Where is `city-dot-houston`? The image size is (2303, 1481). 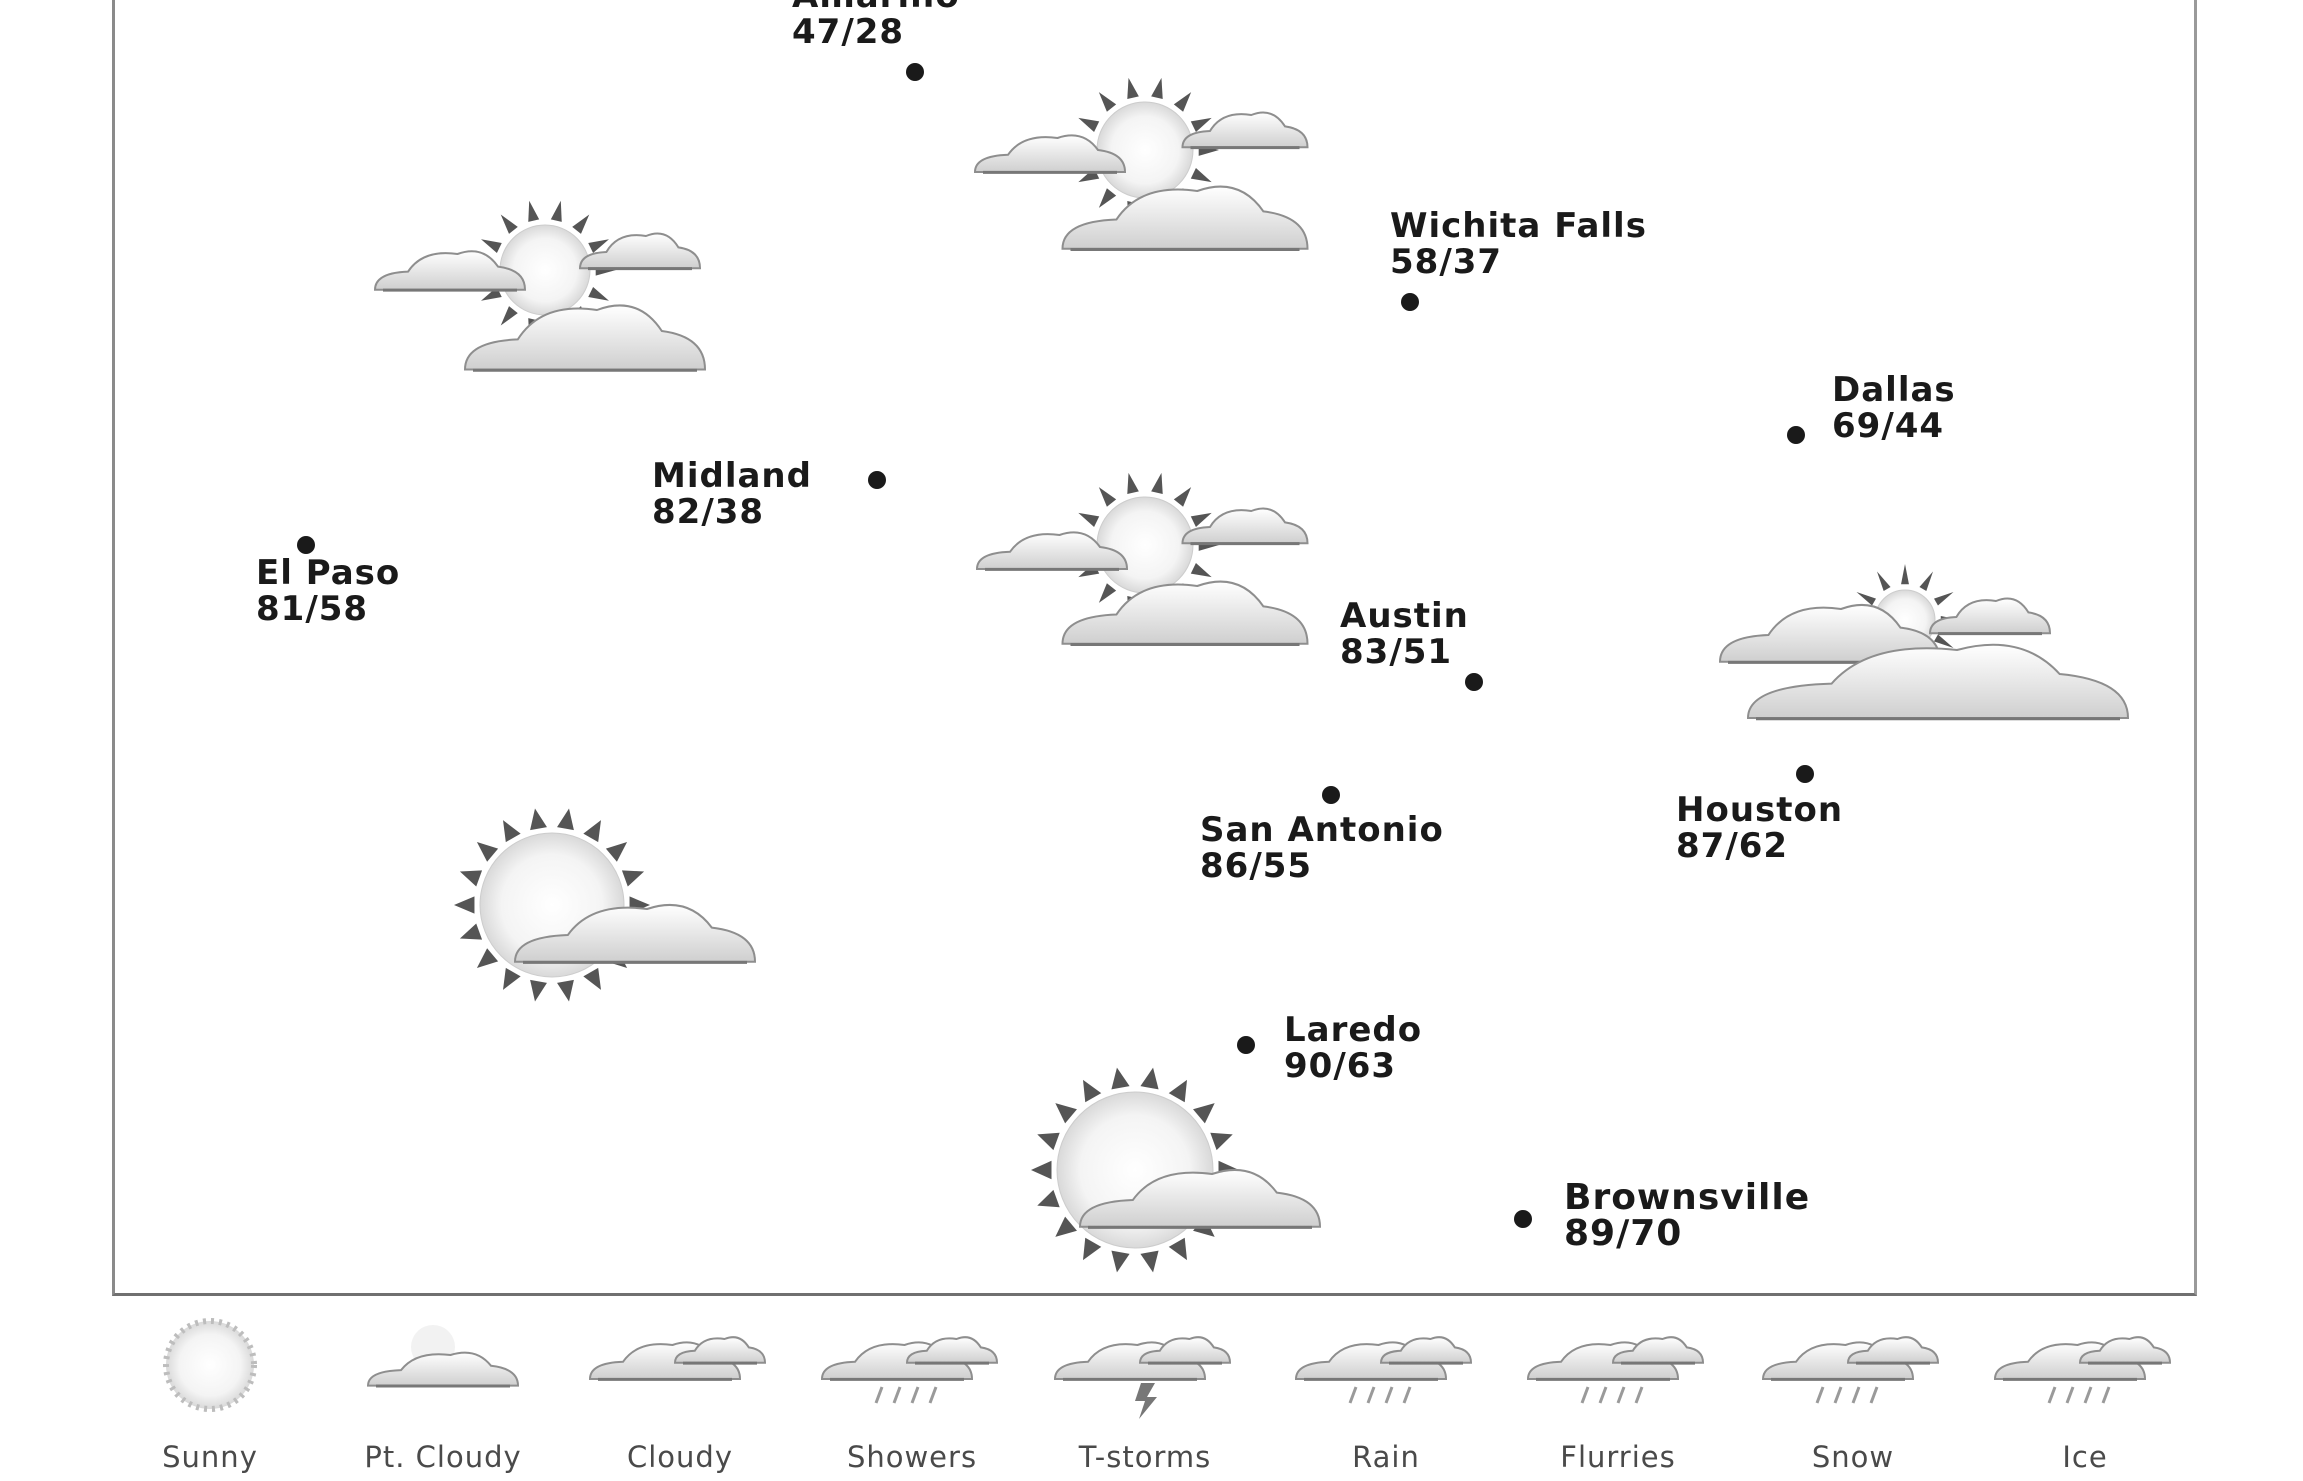
city-dot-houston is located at coordinates (1805, 774).